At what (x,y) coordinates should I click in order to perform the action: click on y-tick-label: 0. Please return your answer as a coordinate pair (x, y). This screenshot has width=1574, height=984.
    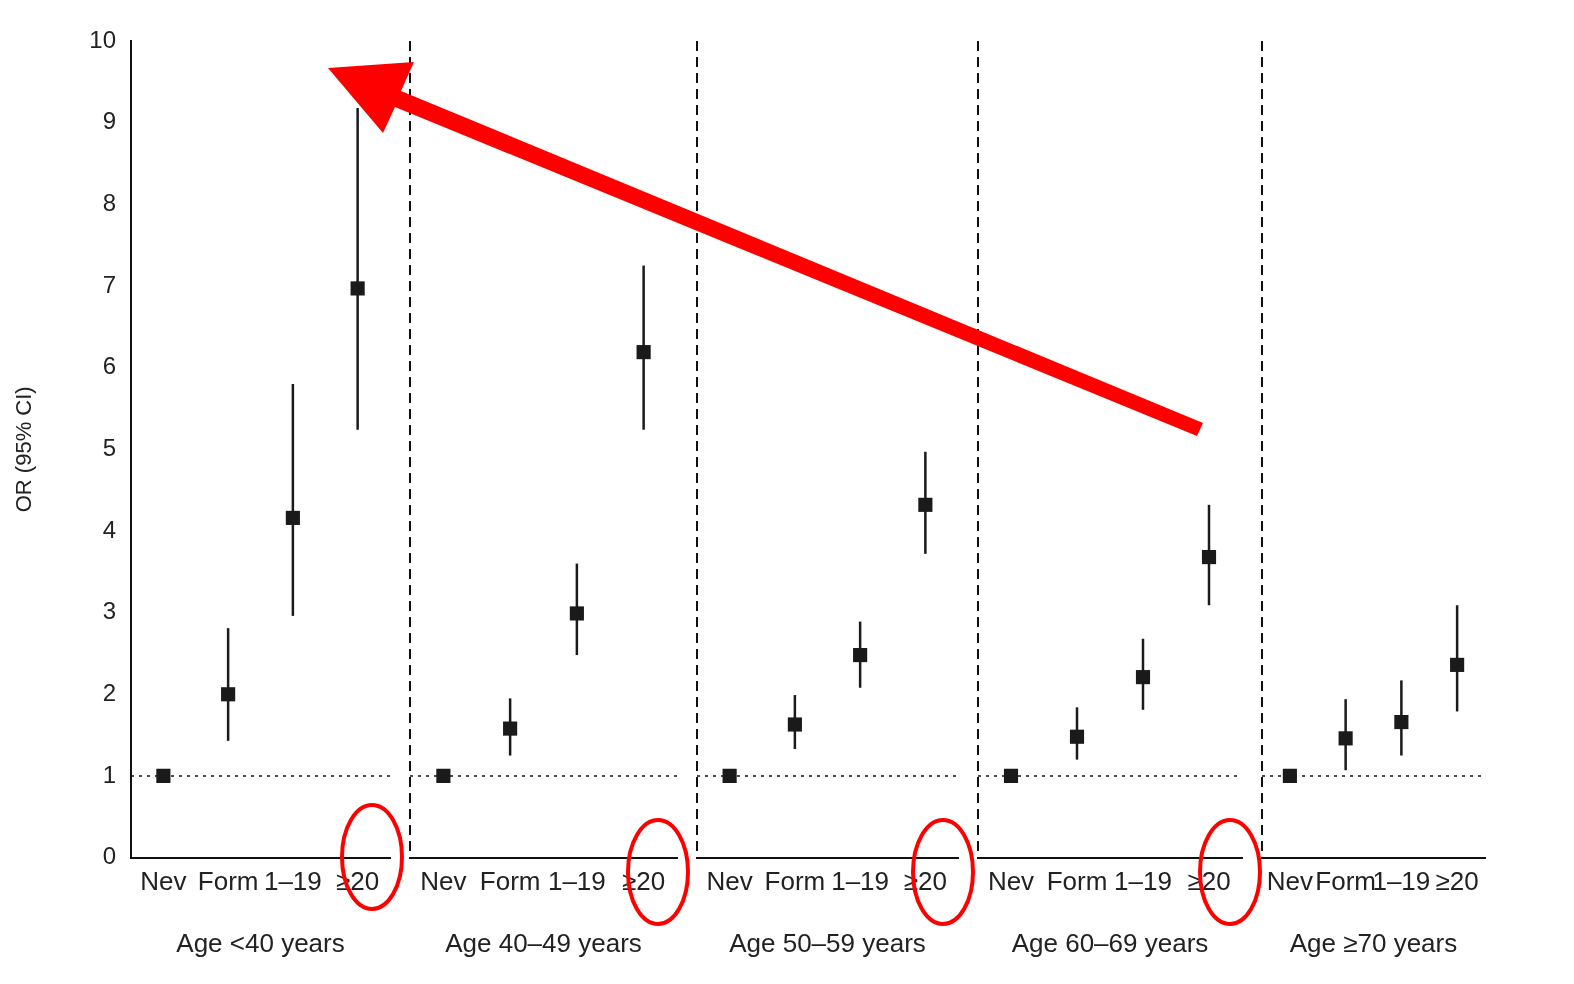
    Looking at the image, I should click on (109, 856).